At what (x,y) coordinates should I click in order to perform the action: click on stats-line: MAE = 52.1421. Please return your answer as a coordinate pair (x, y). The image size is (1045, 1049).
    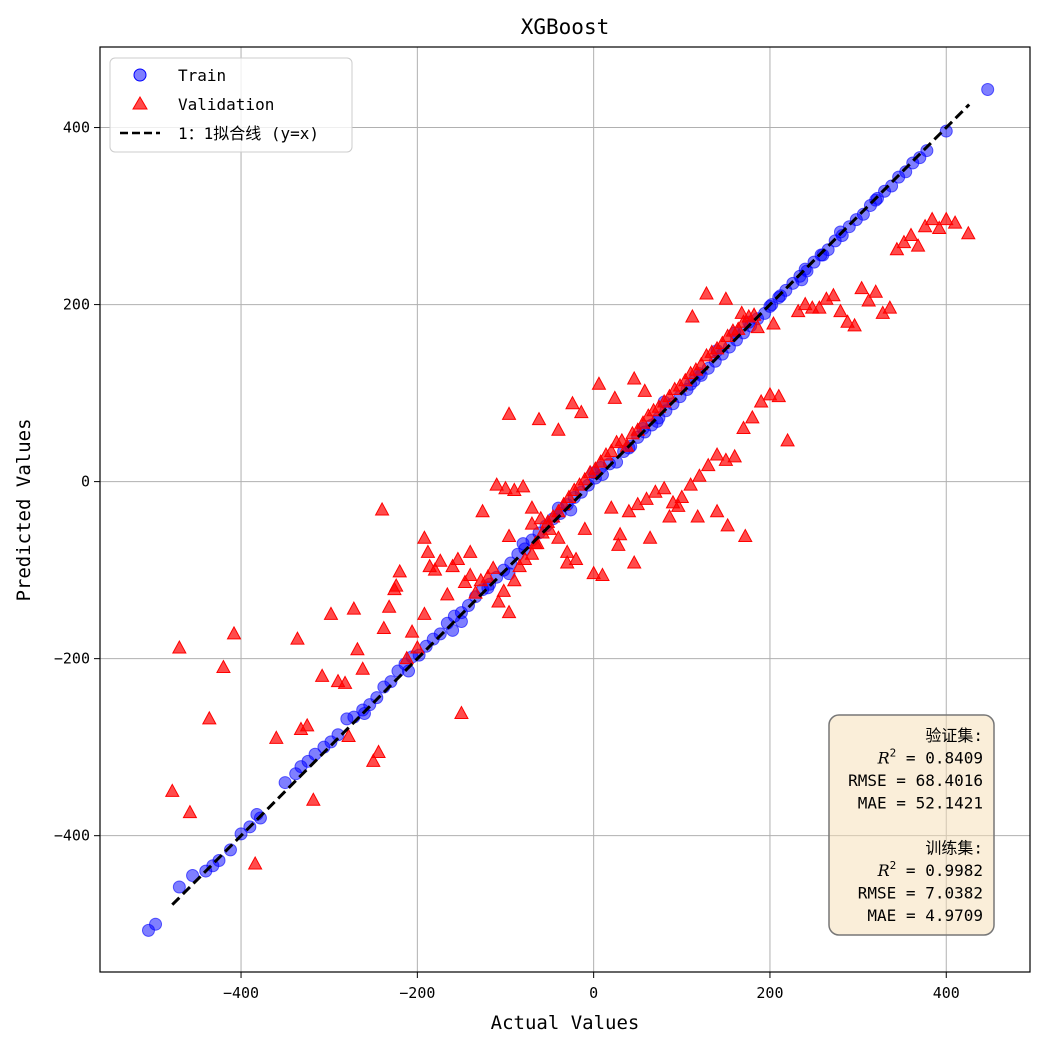
    Looking at the image, I should click on (920, 803).